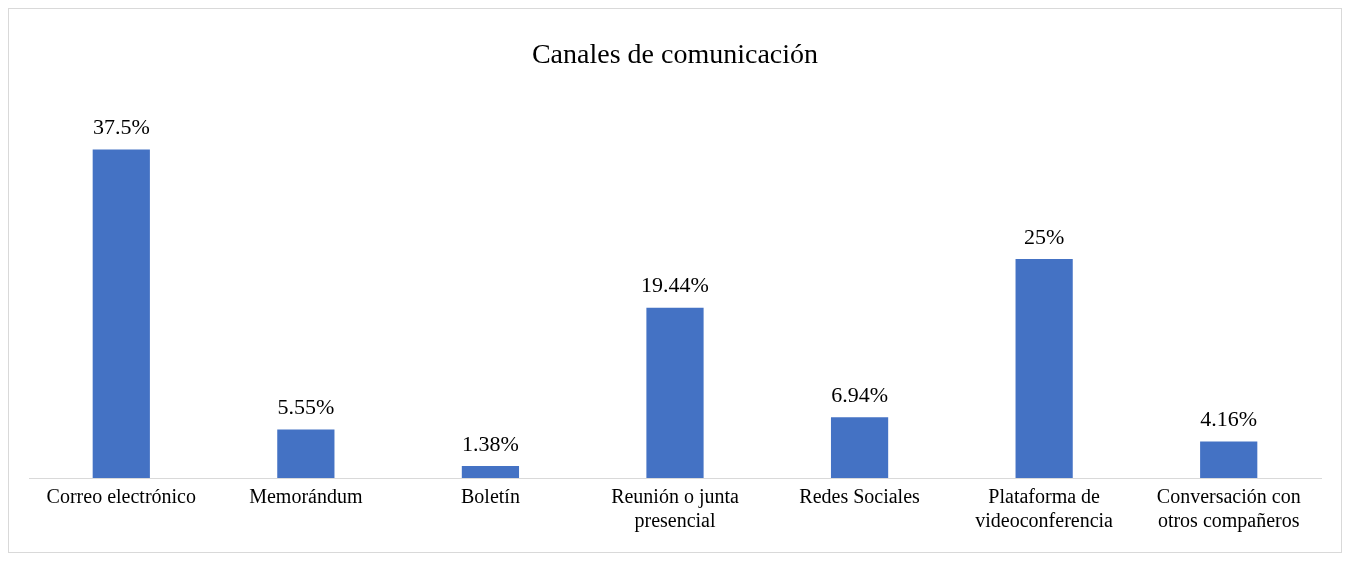  Describe the element at coordinates (121, 127) in the screenshot. I see `data-label: 37.5%` at that location.